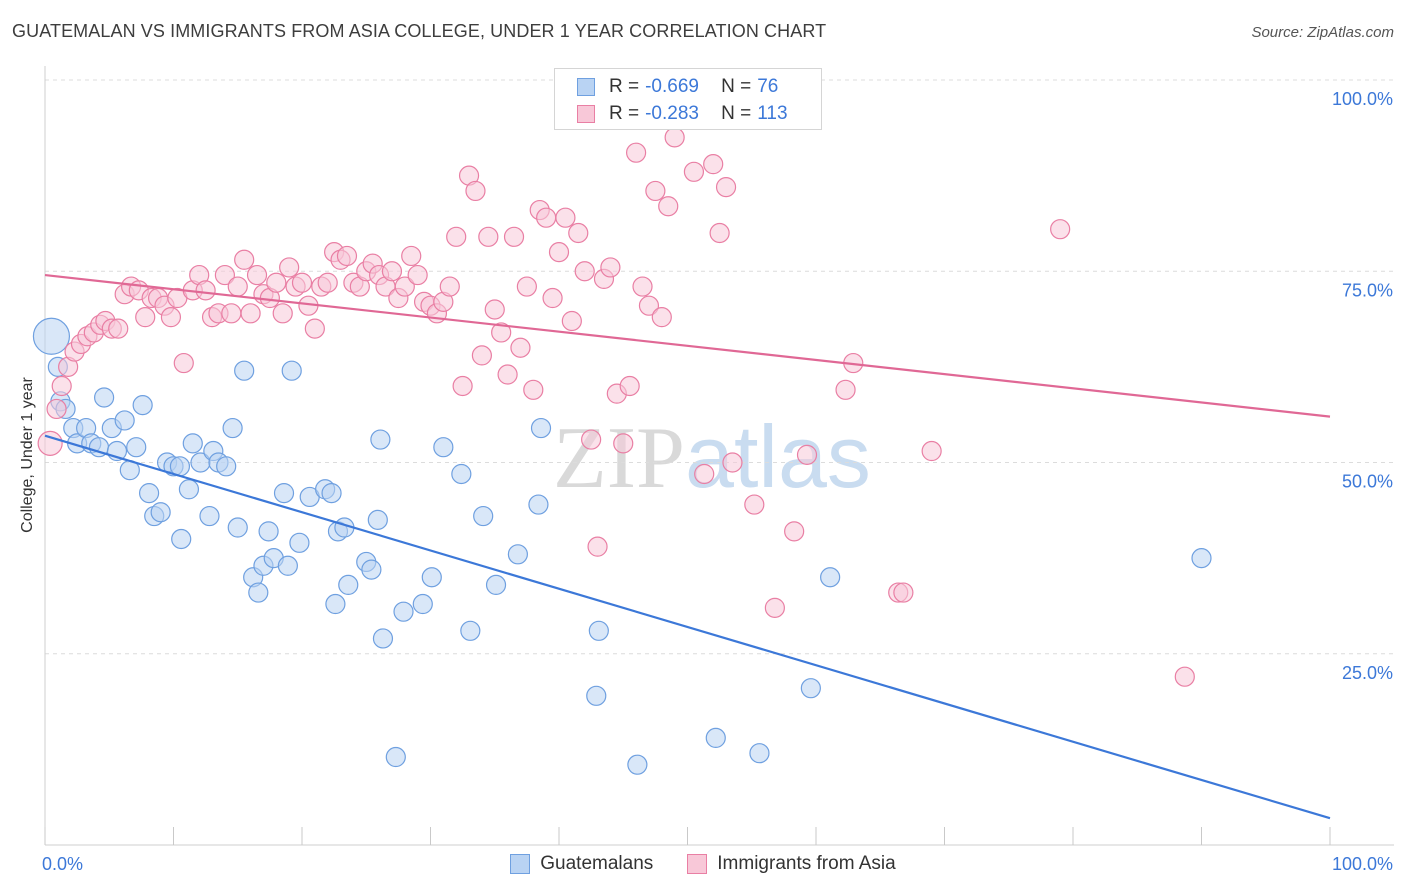 The height and width of the screenshot is (892, 1406). What do you see at coordinates (1362, 864) in the screenshot?
I see `x-tick-label: 100.0%` at bounding box center [1362, 864].